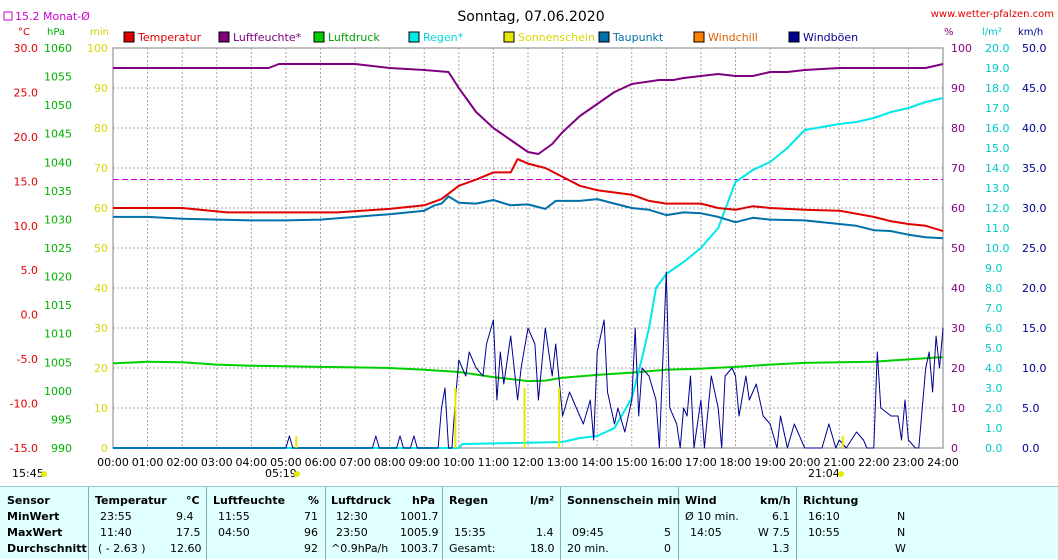  What do you see at coordinates (701, 462) in the screenshot?
I see `tick-label-x: 17:00` at bounding box center [701, 462].